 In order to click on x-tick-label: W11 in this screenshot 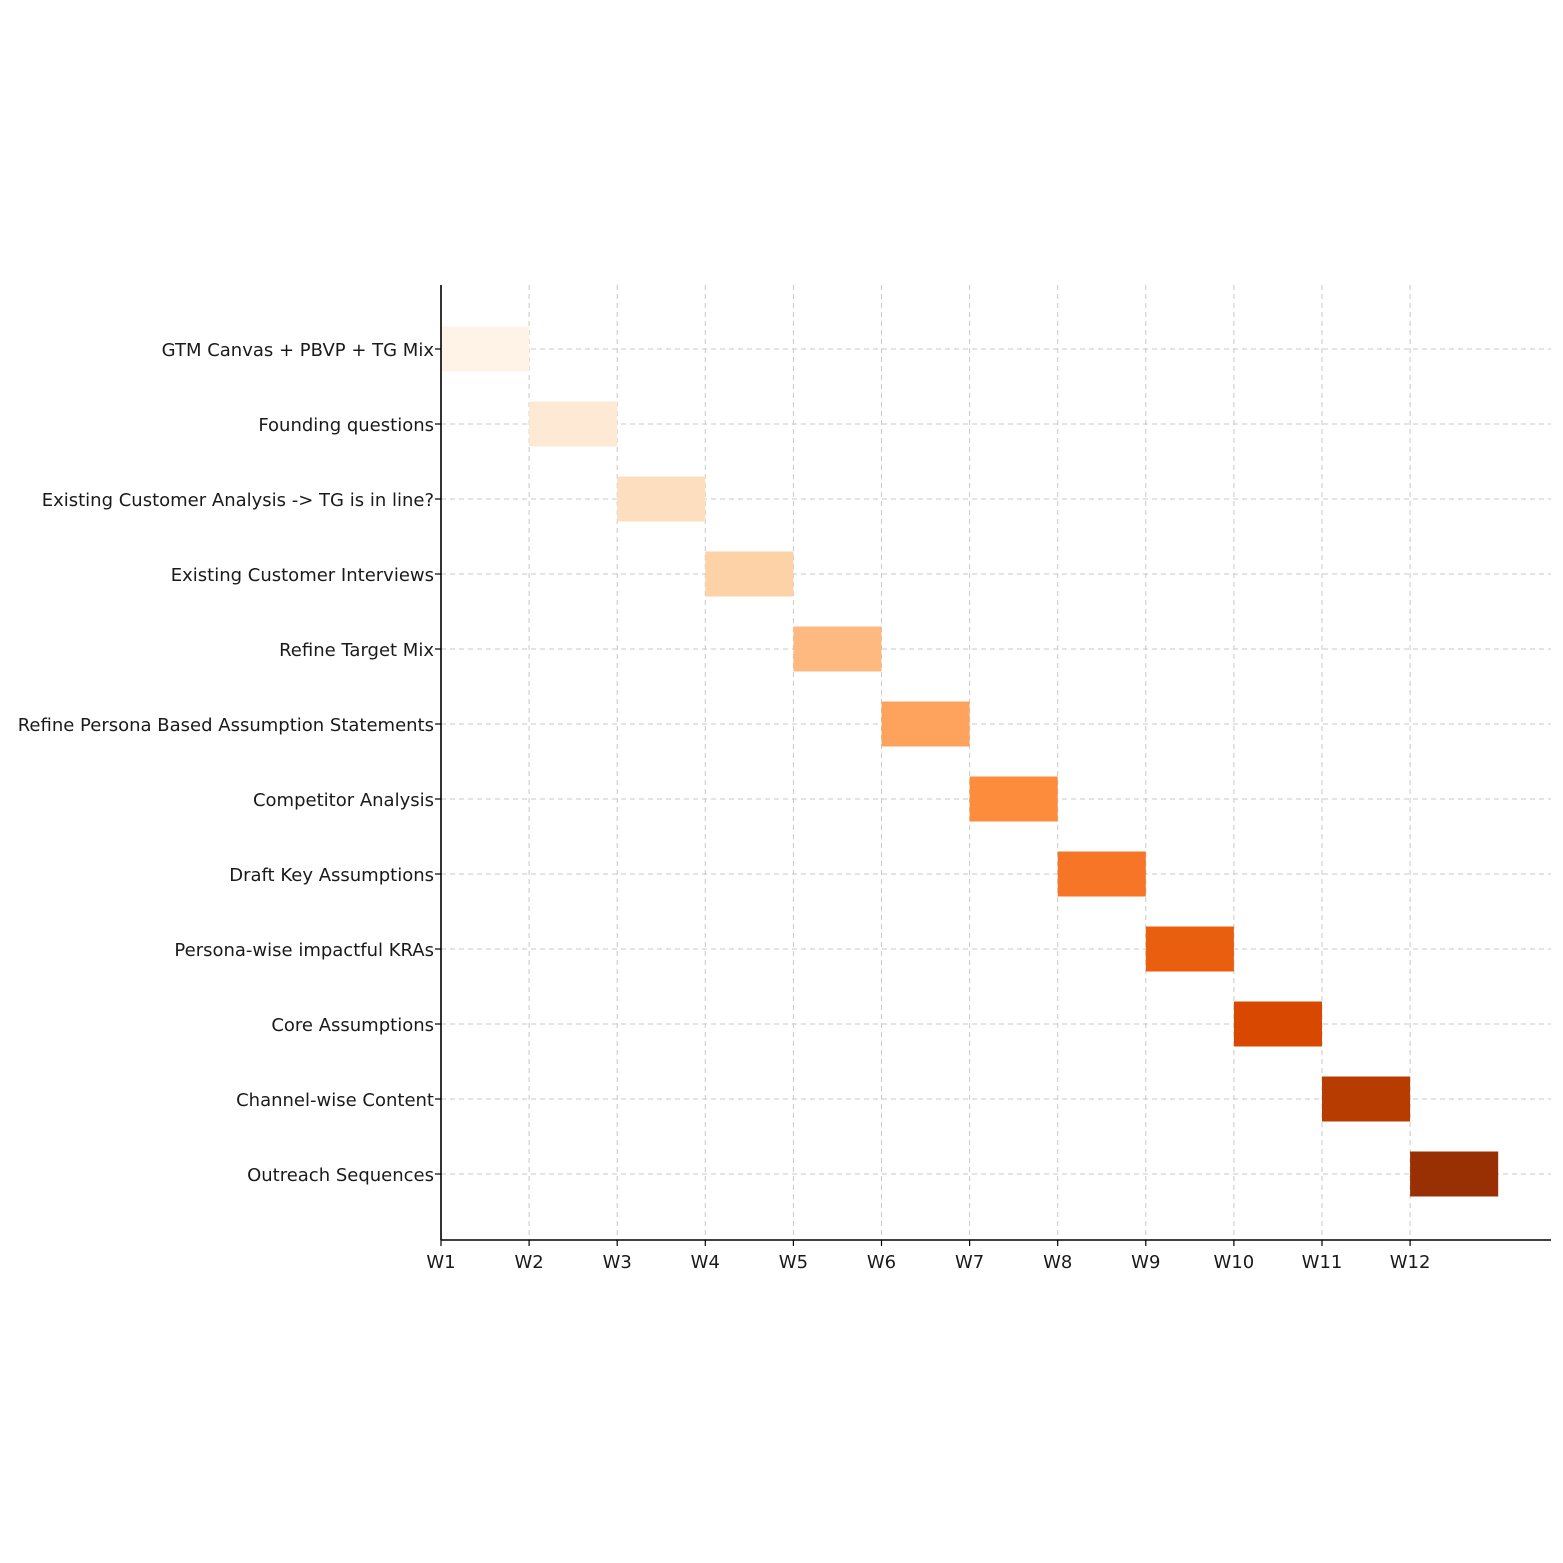, I will do `click(1322, 1262)`.